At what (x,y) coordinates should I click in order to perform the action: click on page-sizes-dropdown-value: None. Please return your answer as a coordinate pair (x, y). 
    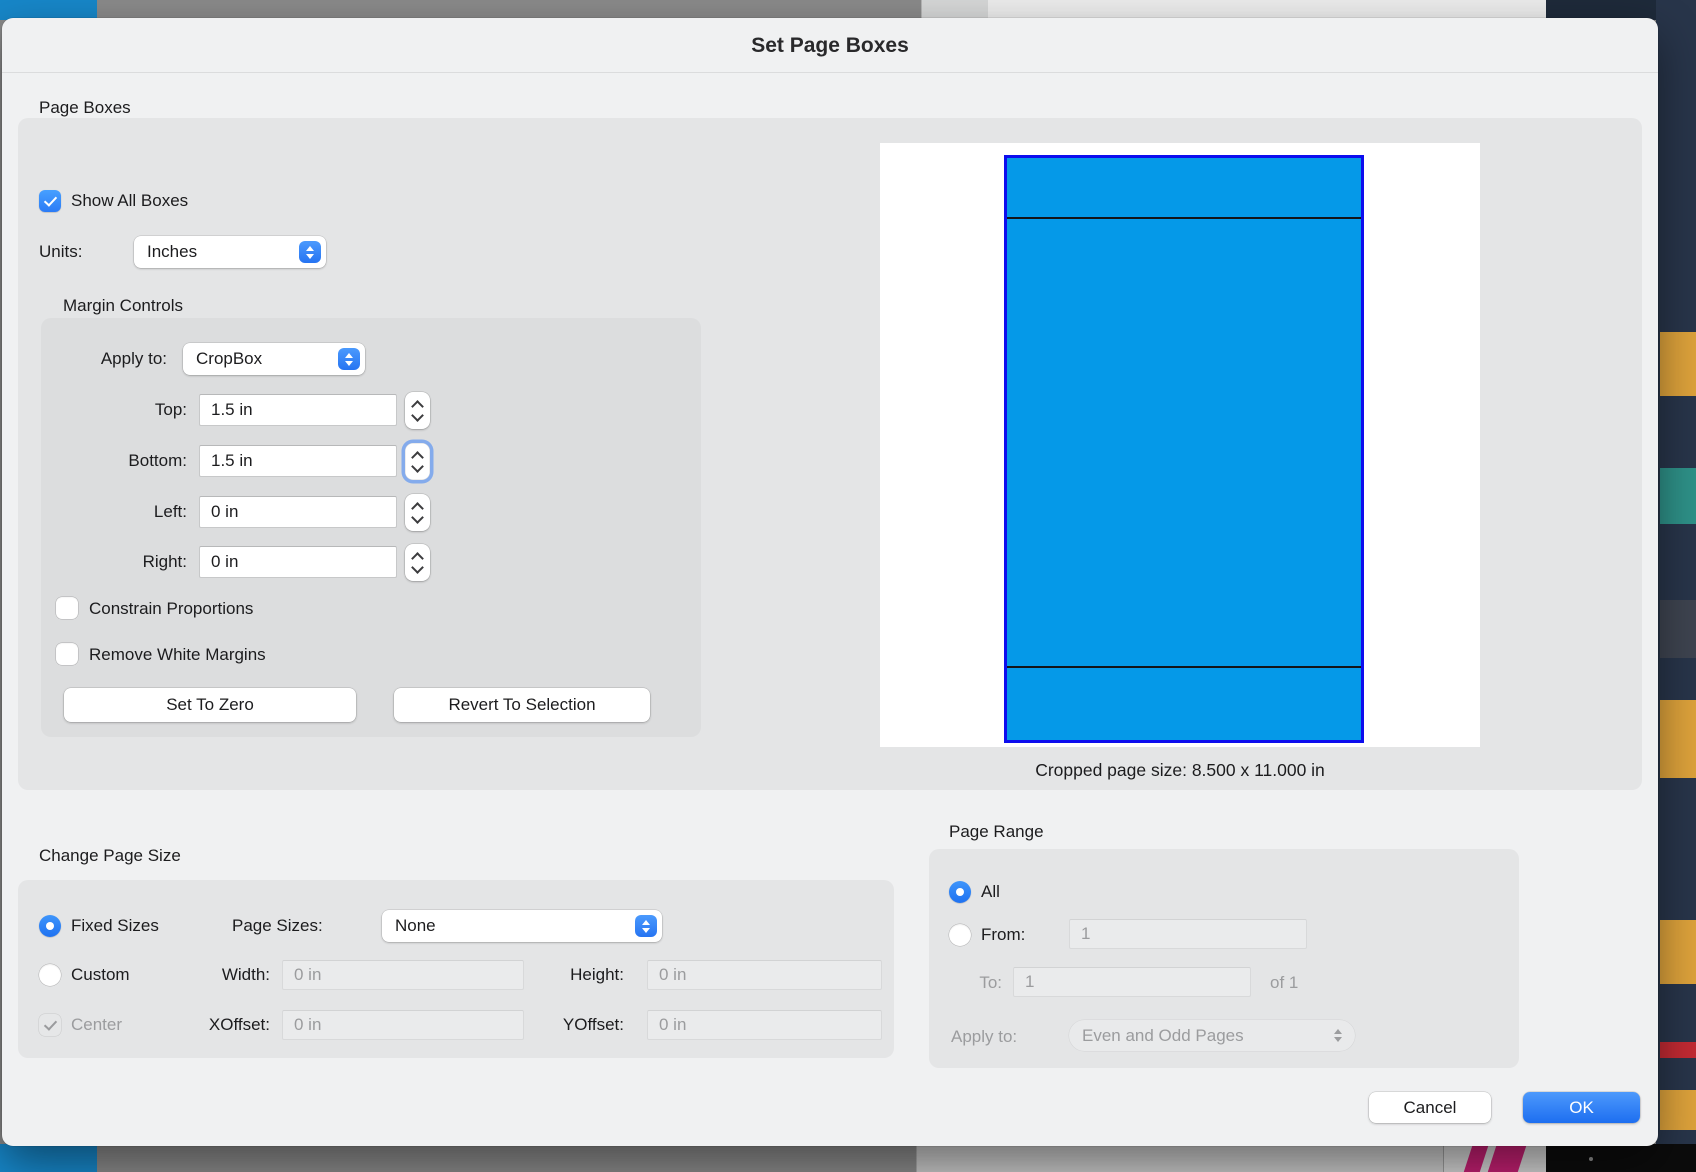
    Looking at the image, I should click on (415, 925).